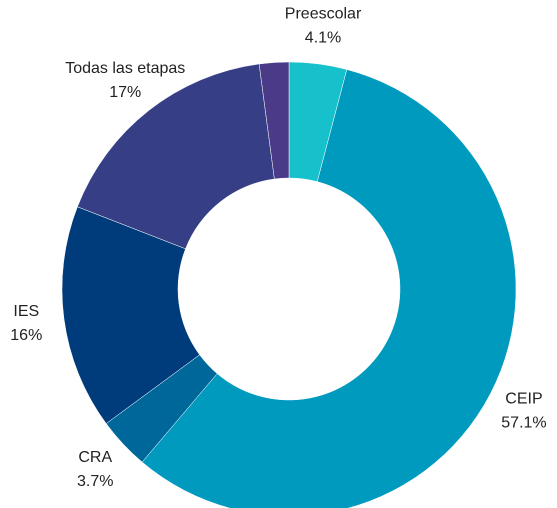 This screenshot has height=508, width=557. What do you see at coordinates (26, 335) in the screenshot?
I see `segment-value: 16%` at bounding box center [26, 335].